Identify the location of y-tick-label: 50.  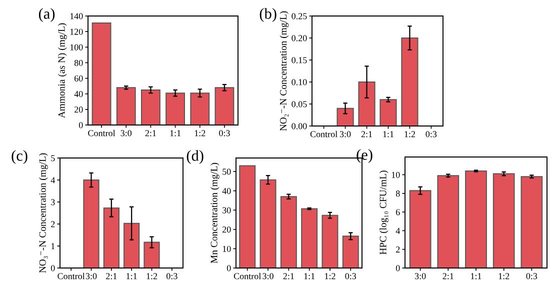
(226, 171).